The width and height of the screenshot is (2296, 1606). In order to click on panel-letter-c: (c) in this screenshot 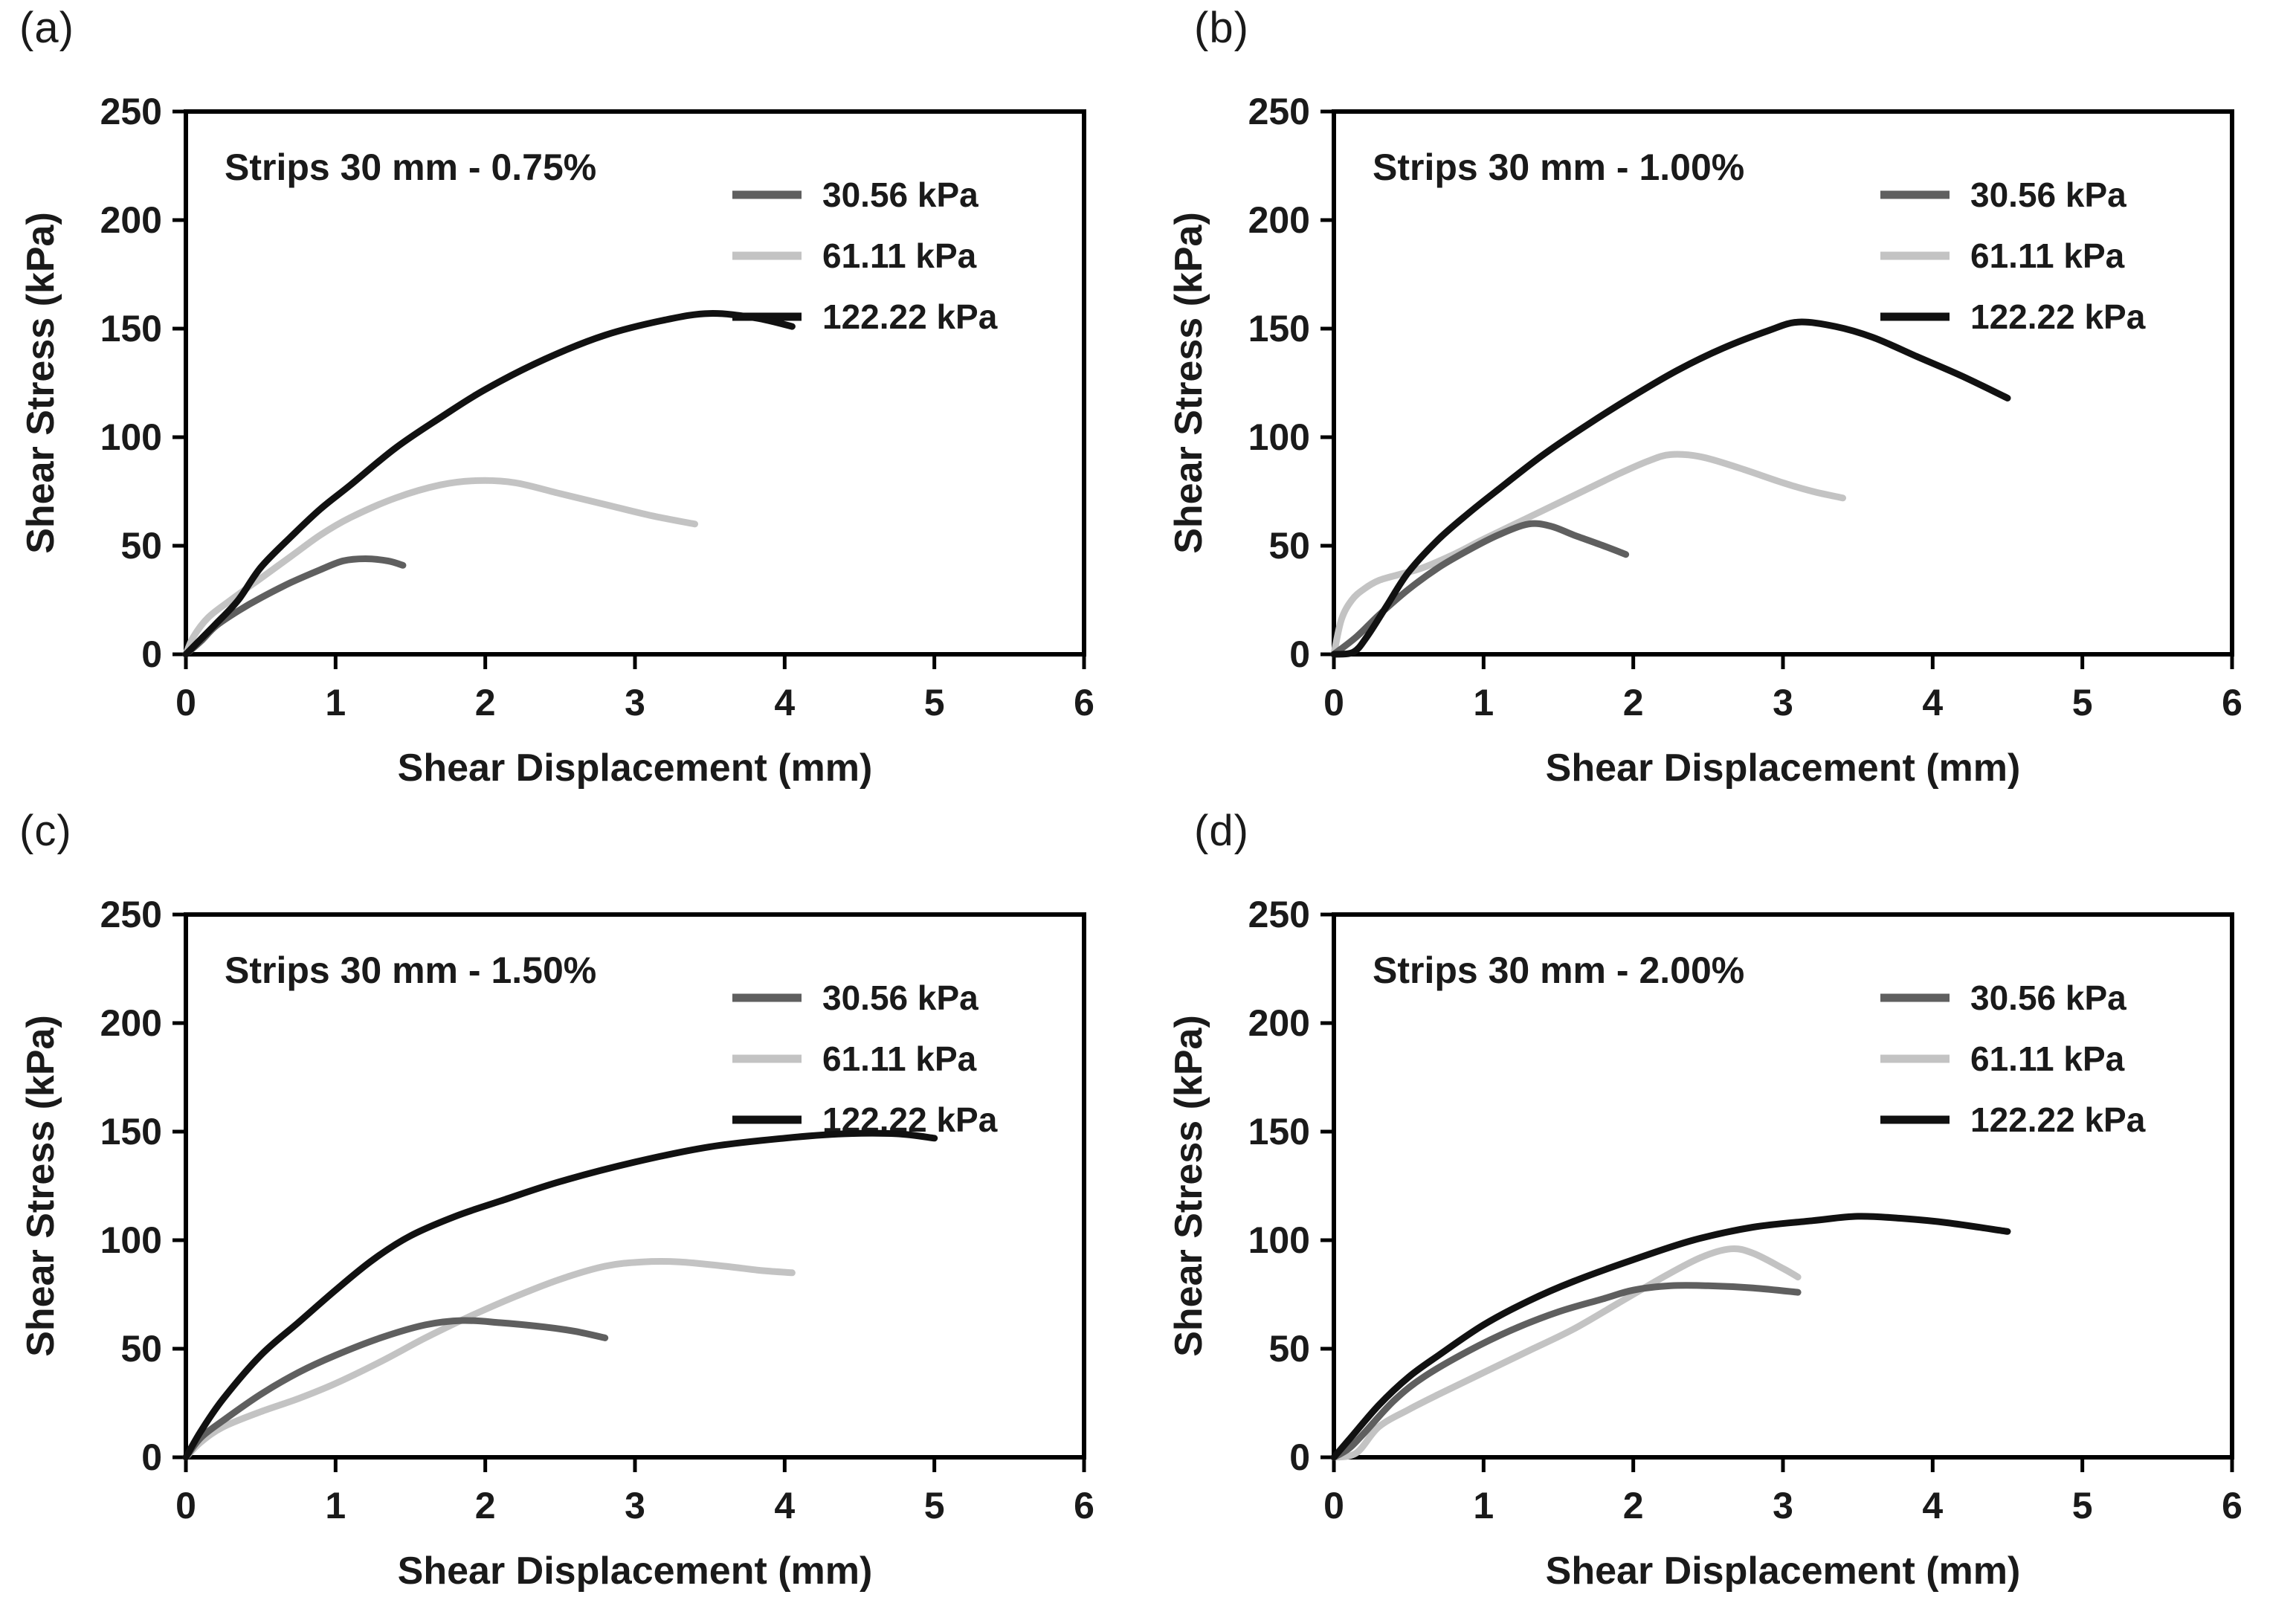, I will do `click(45, 831)`.